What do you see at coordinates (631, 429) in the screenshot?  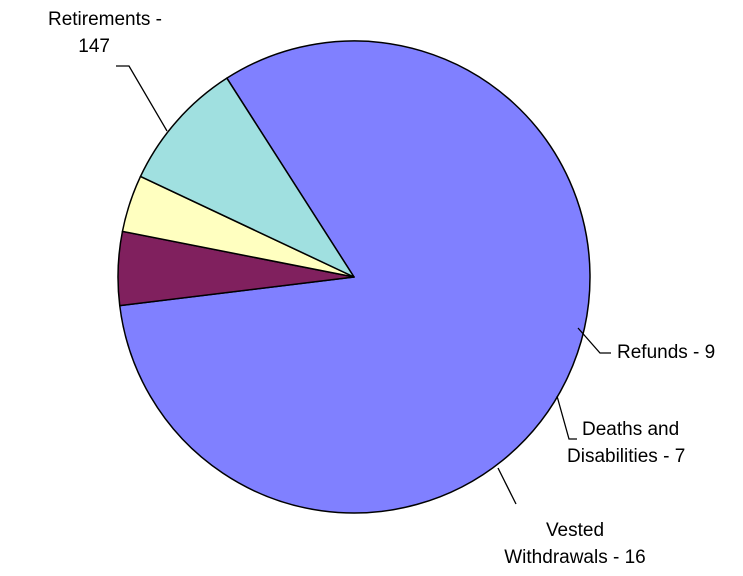 I see `label-deaths-line-1: Deaths and` at bounding box center [631, 429].